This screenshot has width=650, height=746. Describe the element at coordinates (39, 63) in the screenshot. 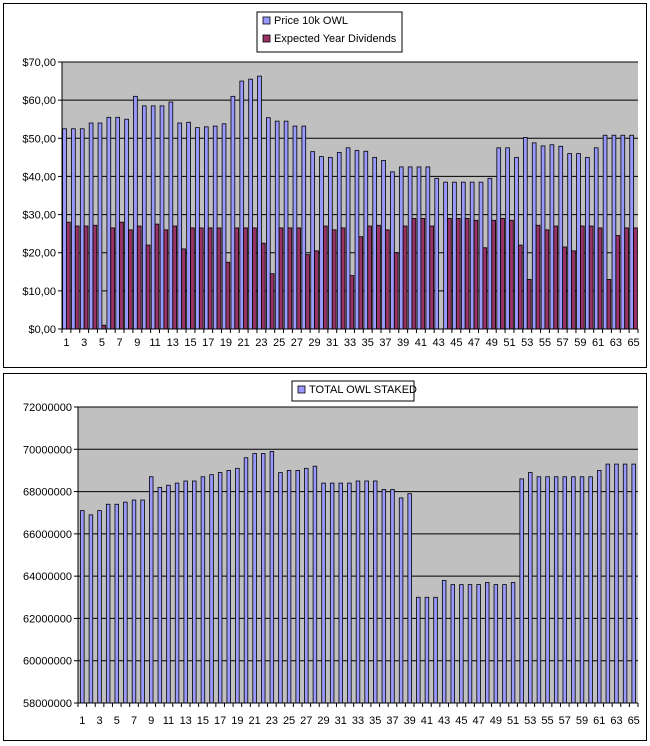

I see `y-tick-label: $70,00` at that location.